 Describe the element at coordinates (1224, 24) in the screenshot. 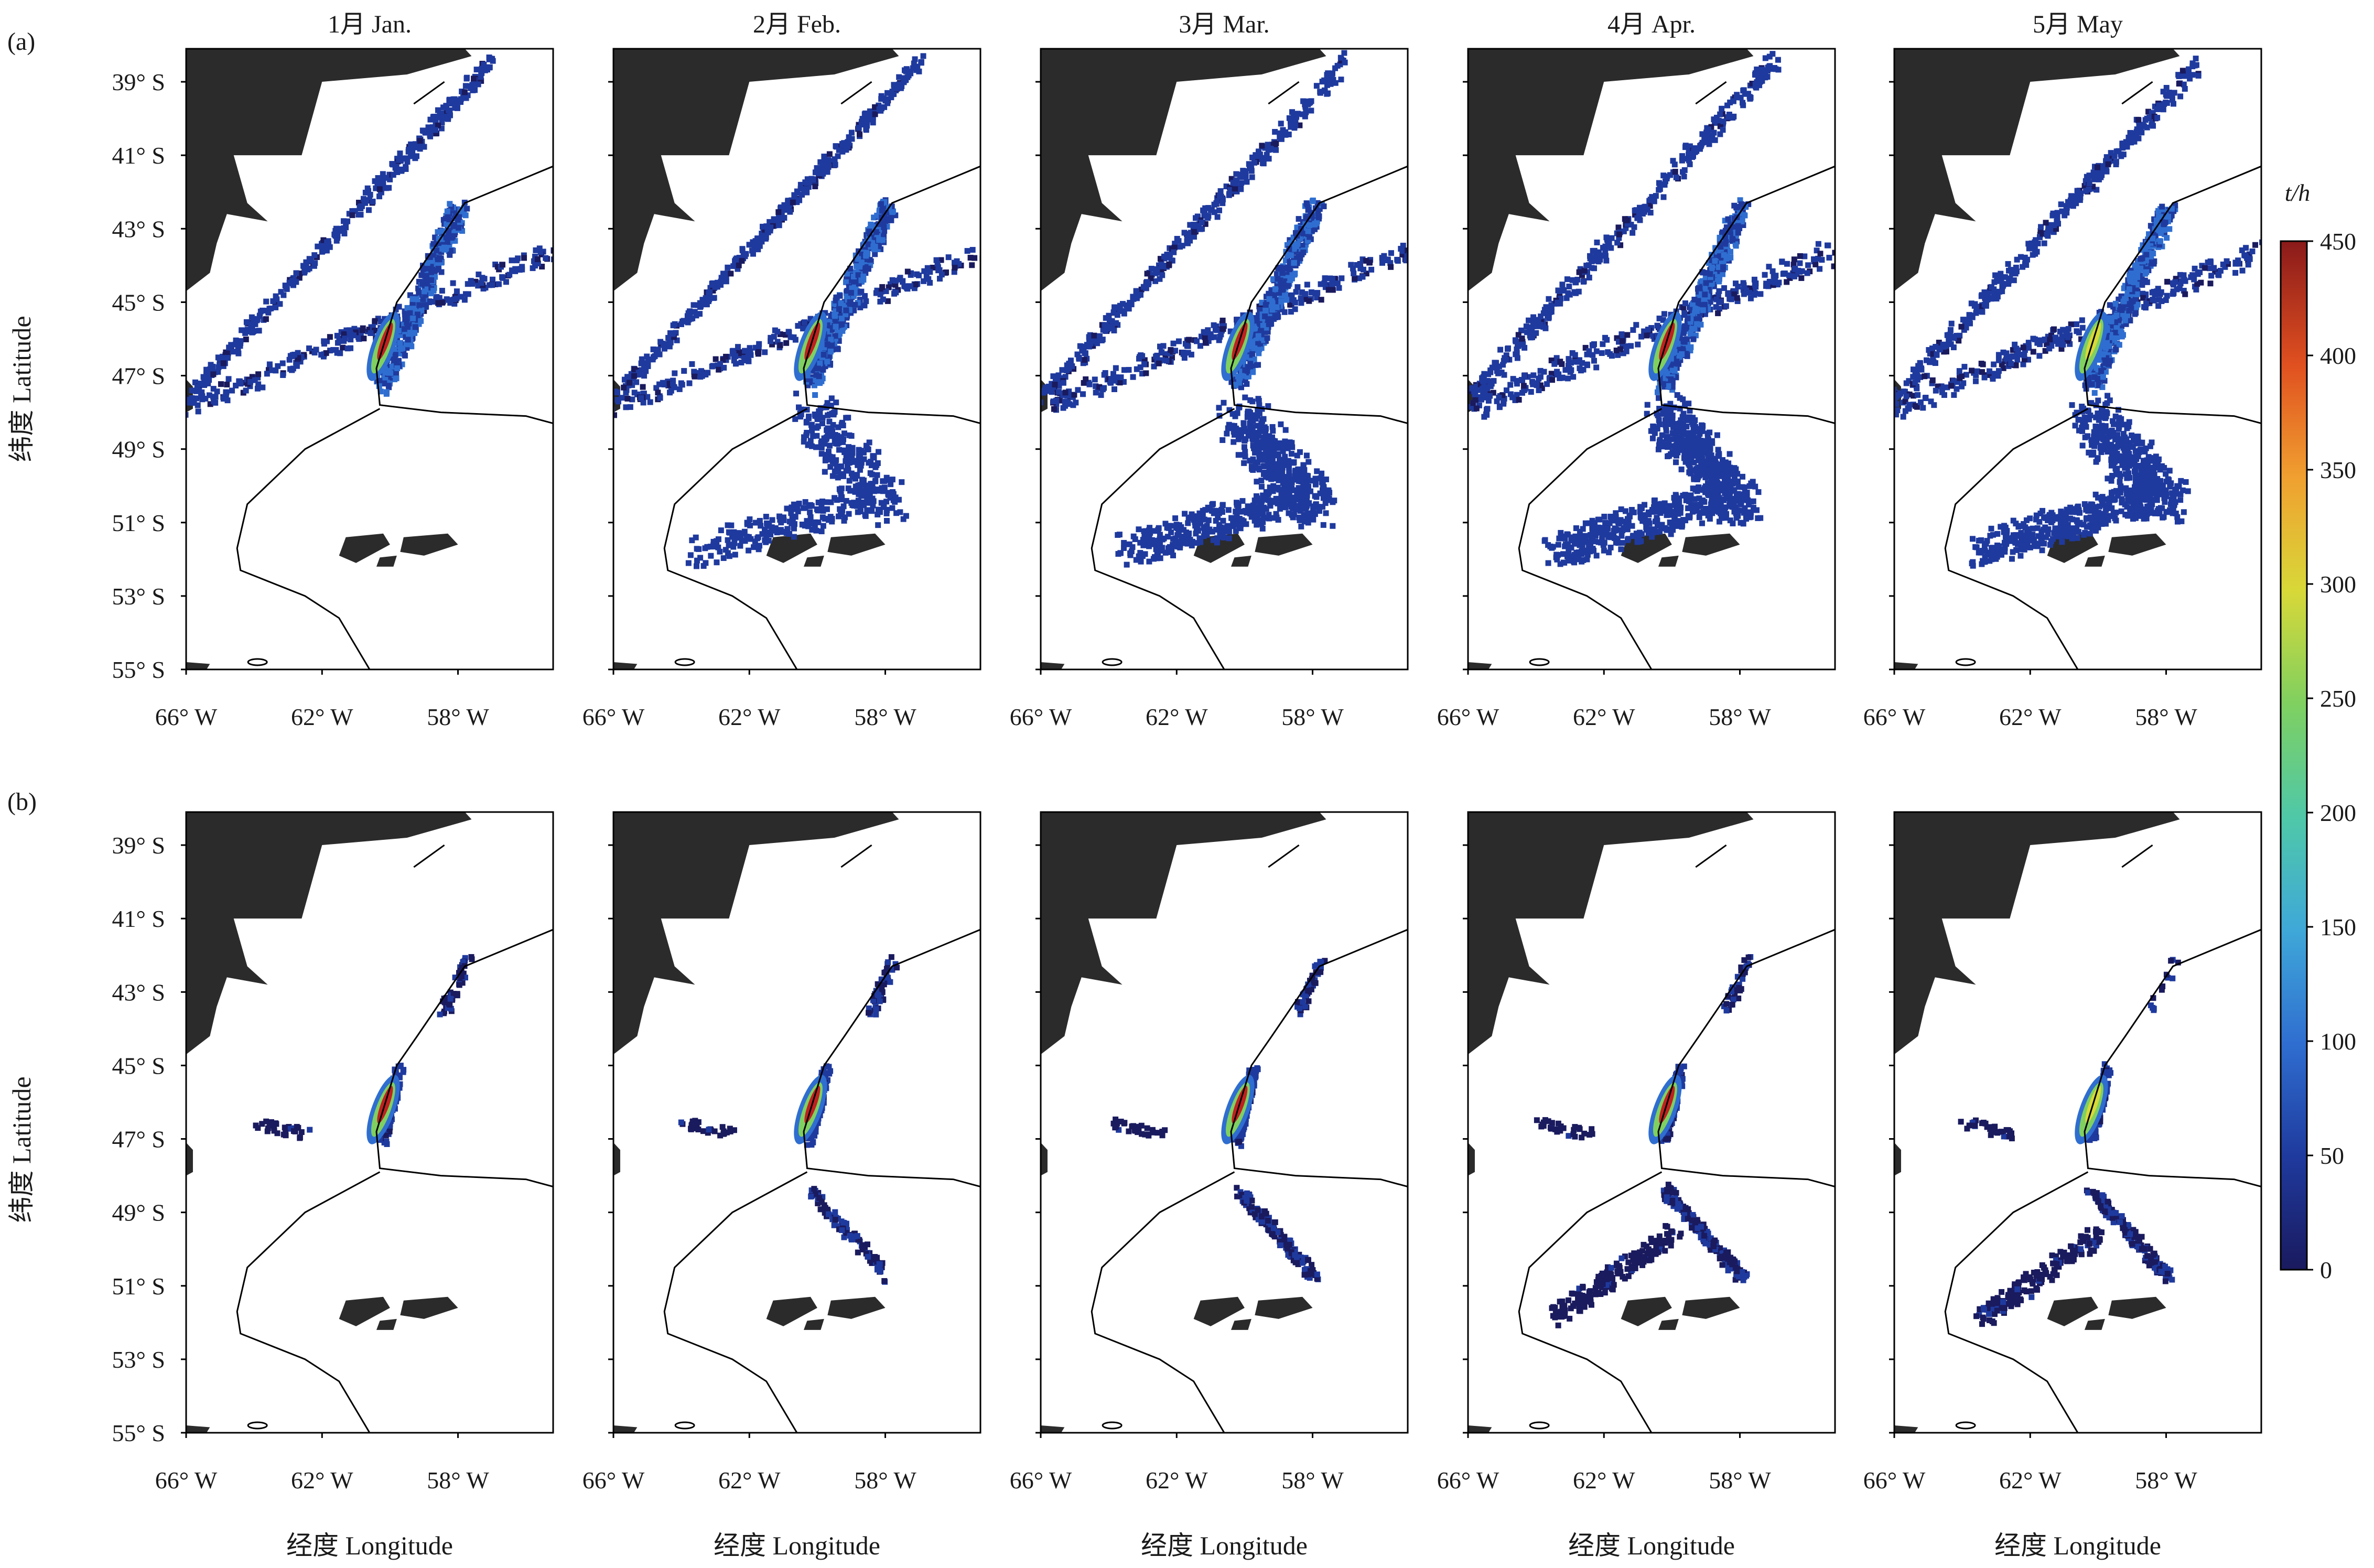

I see `month-title: 3月 Mar.` at that location.